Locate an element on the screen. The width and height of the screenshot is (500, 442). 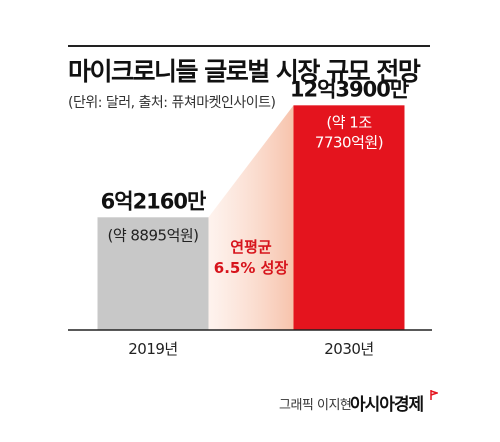
x-tick-label-2019: 2019년 is located at coordinates (152, 349).